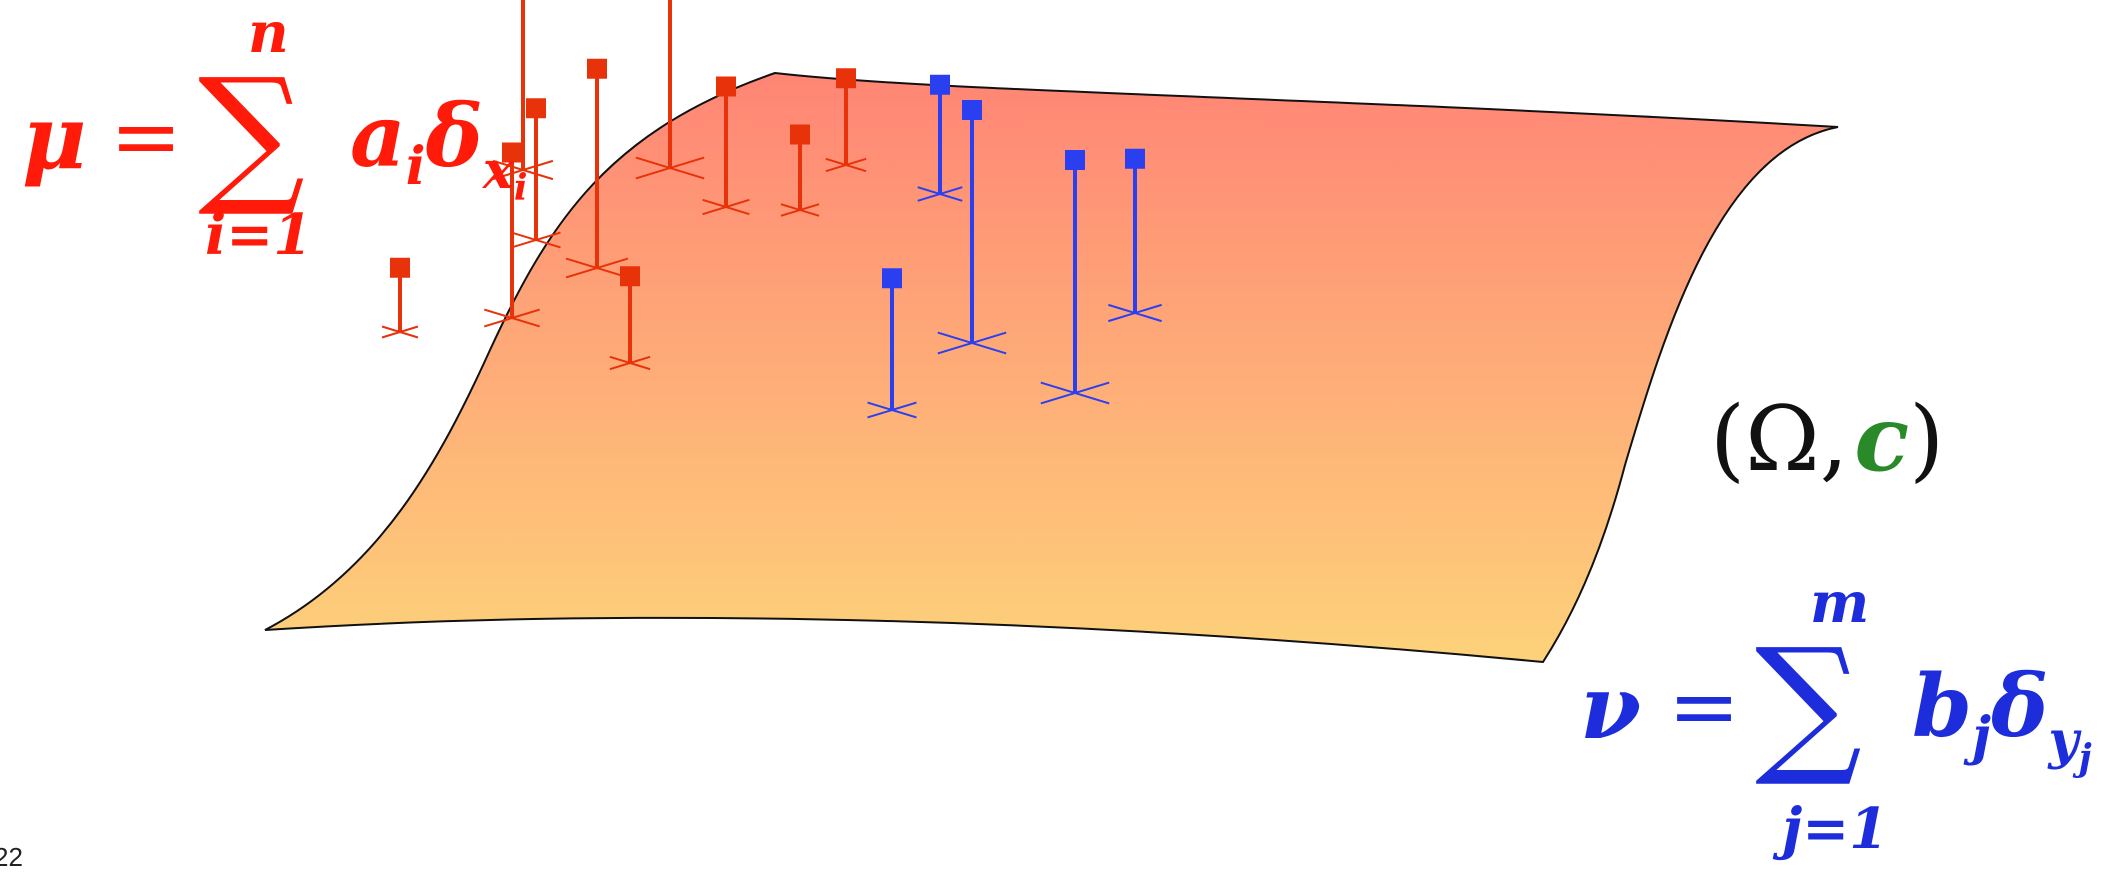  I want to click on nu-symbol: ν, so click(1610, 707).